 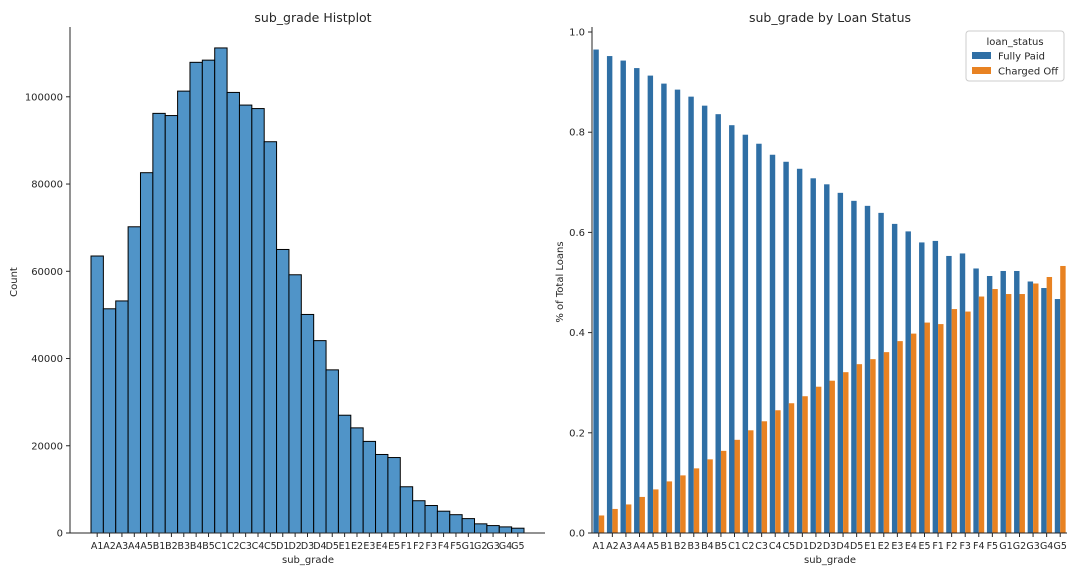 I want to click on x-tick-label: A1, so click(x=97, y=546).